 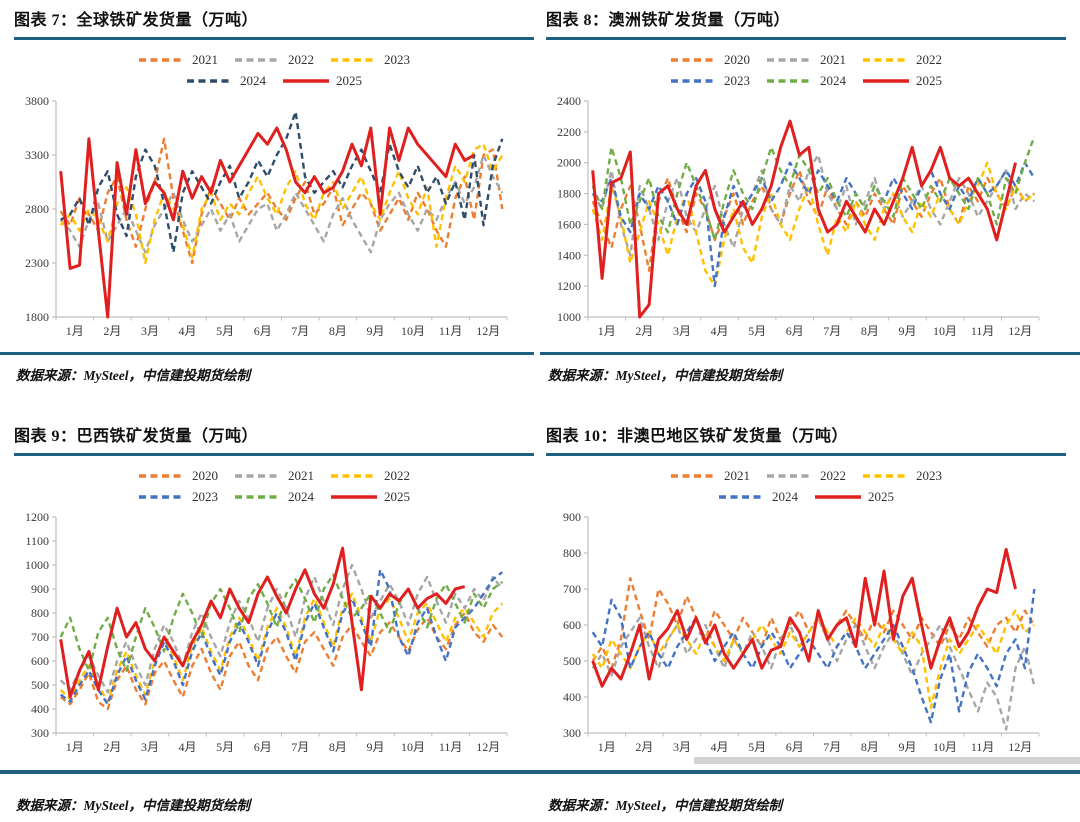 What do you see at coordinates (37, 209) in the screenshot?
I see `svg-text: 2800` at bounding box center [37, 209].